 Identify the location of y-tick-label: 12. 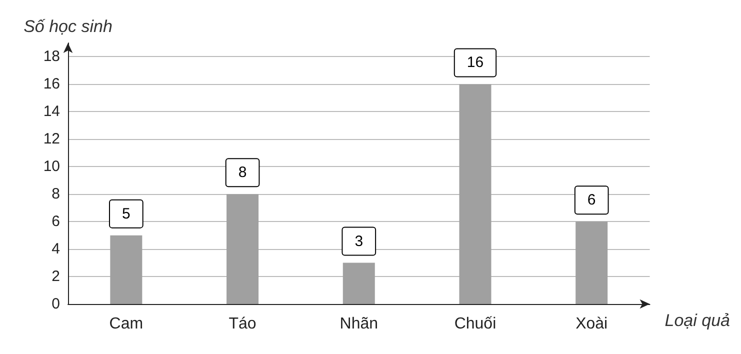
(51, 139).